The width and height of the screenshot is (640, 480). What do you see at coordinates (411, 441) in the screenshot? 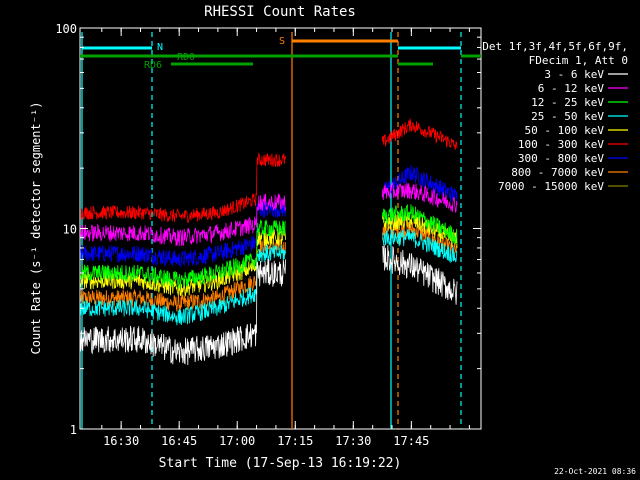
I see `x-tick-label: 17:45` at bounding box center [411, 441].